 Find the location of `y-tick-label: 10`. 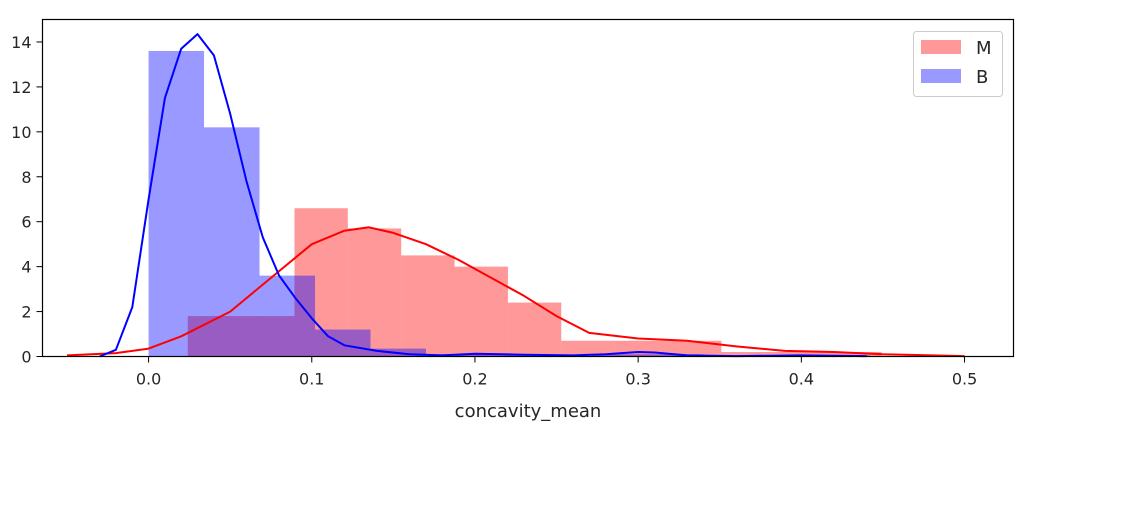

y-tick-label: 10 is located at coordinates (21, 132).